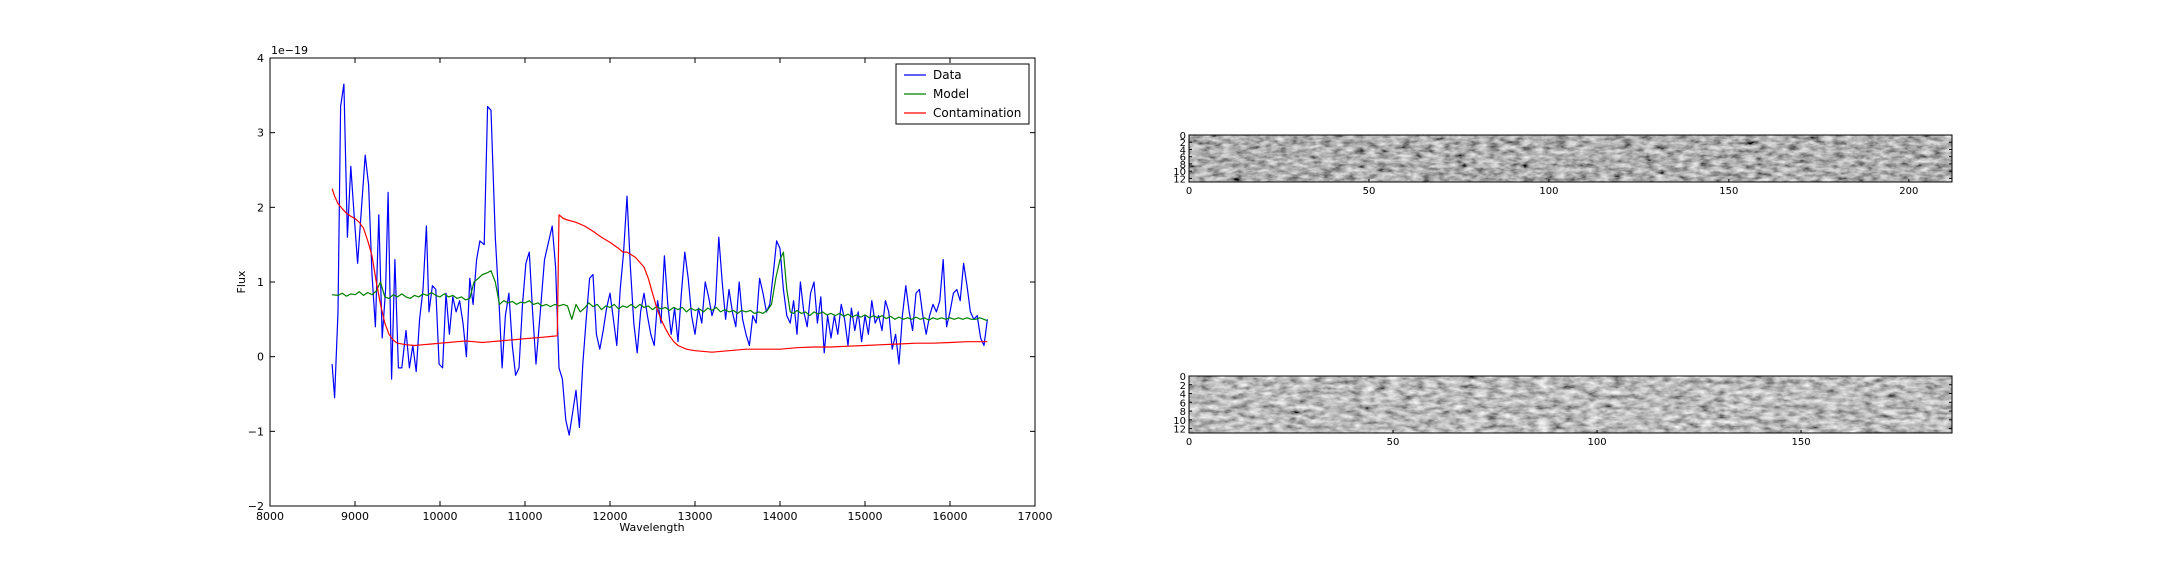 The image size is (2160, 576). I want to click on x-axis-ticks: 0 50 100 150 200, so click(1552, 188).